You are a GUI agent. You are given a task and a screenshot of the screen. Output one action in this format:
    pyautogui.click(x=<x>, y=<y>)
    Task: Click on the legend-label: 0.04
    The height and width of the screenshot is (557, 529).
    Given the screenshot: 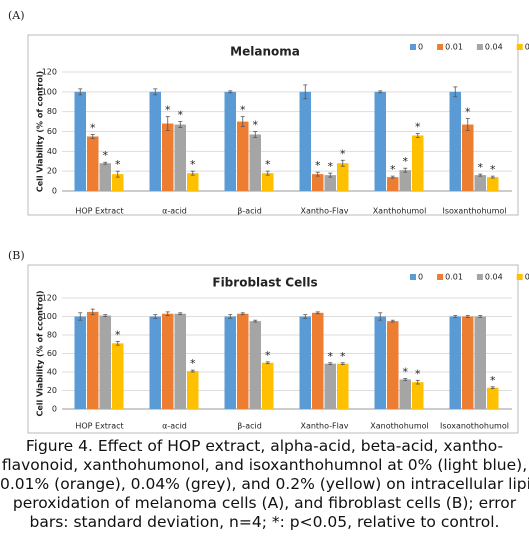 What is the action you would take?
    pyautogui.click(x=494, y=47)
    